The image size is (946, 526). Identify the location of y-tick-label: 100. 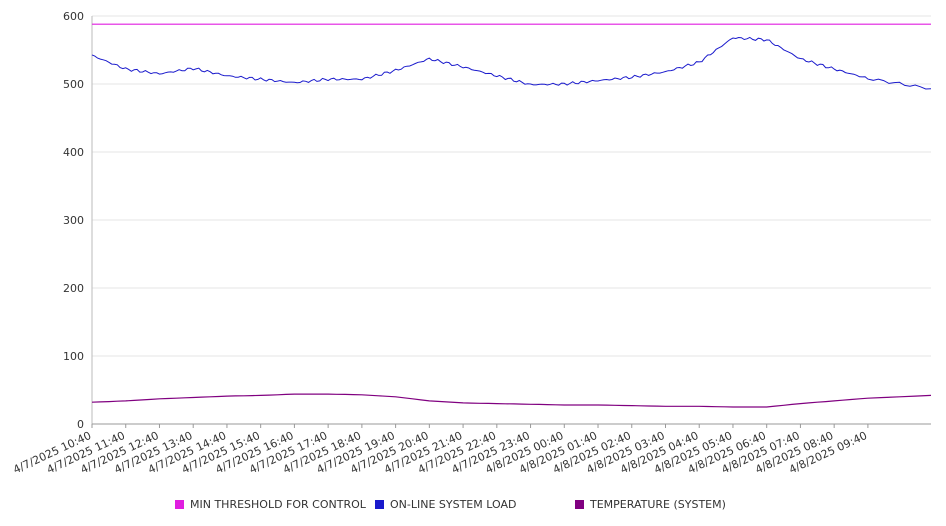
(73, 356).